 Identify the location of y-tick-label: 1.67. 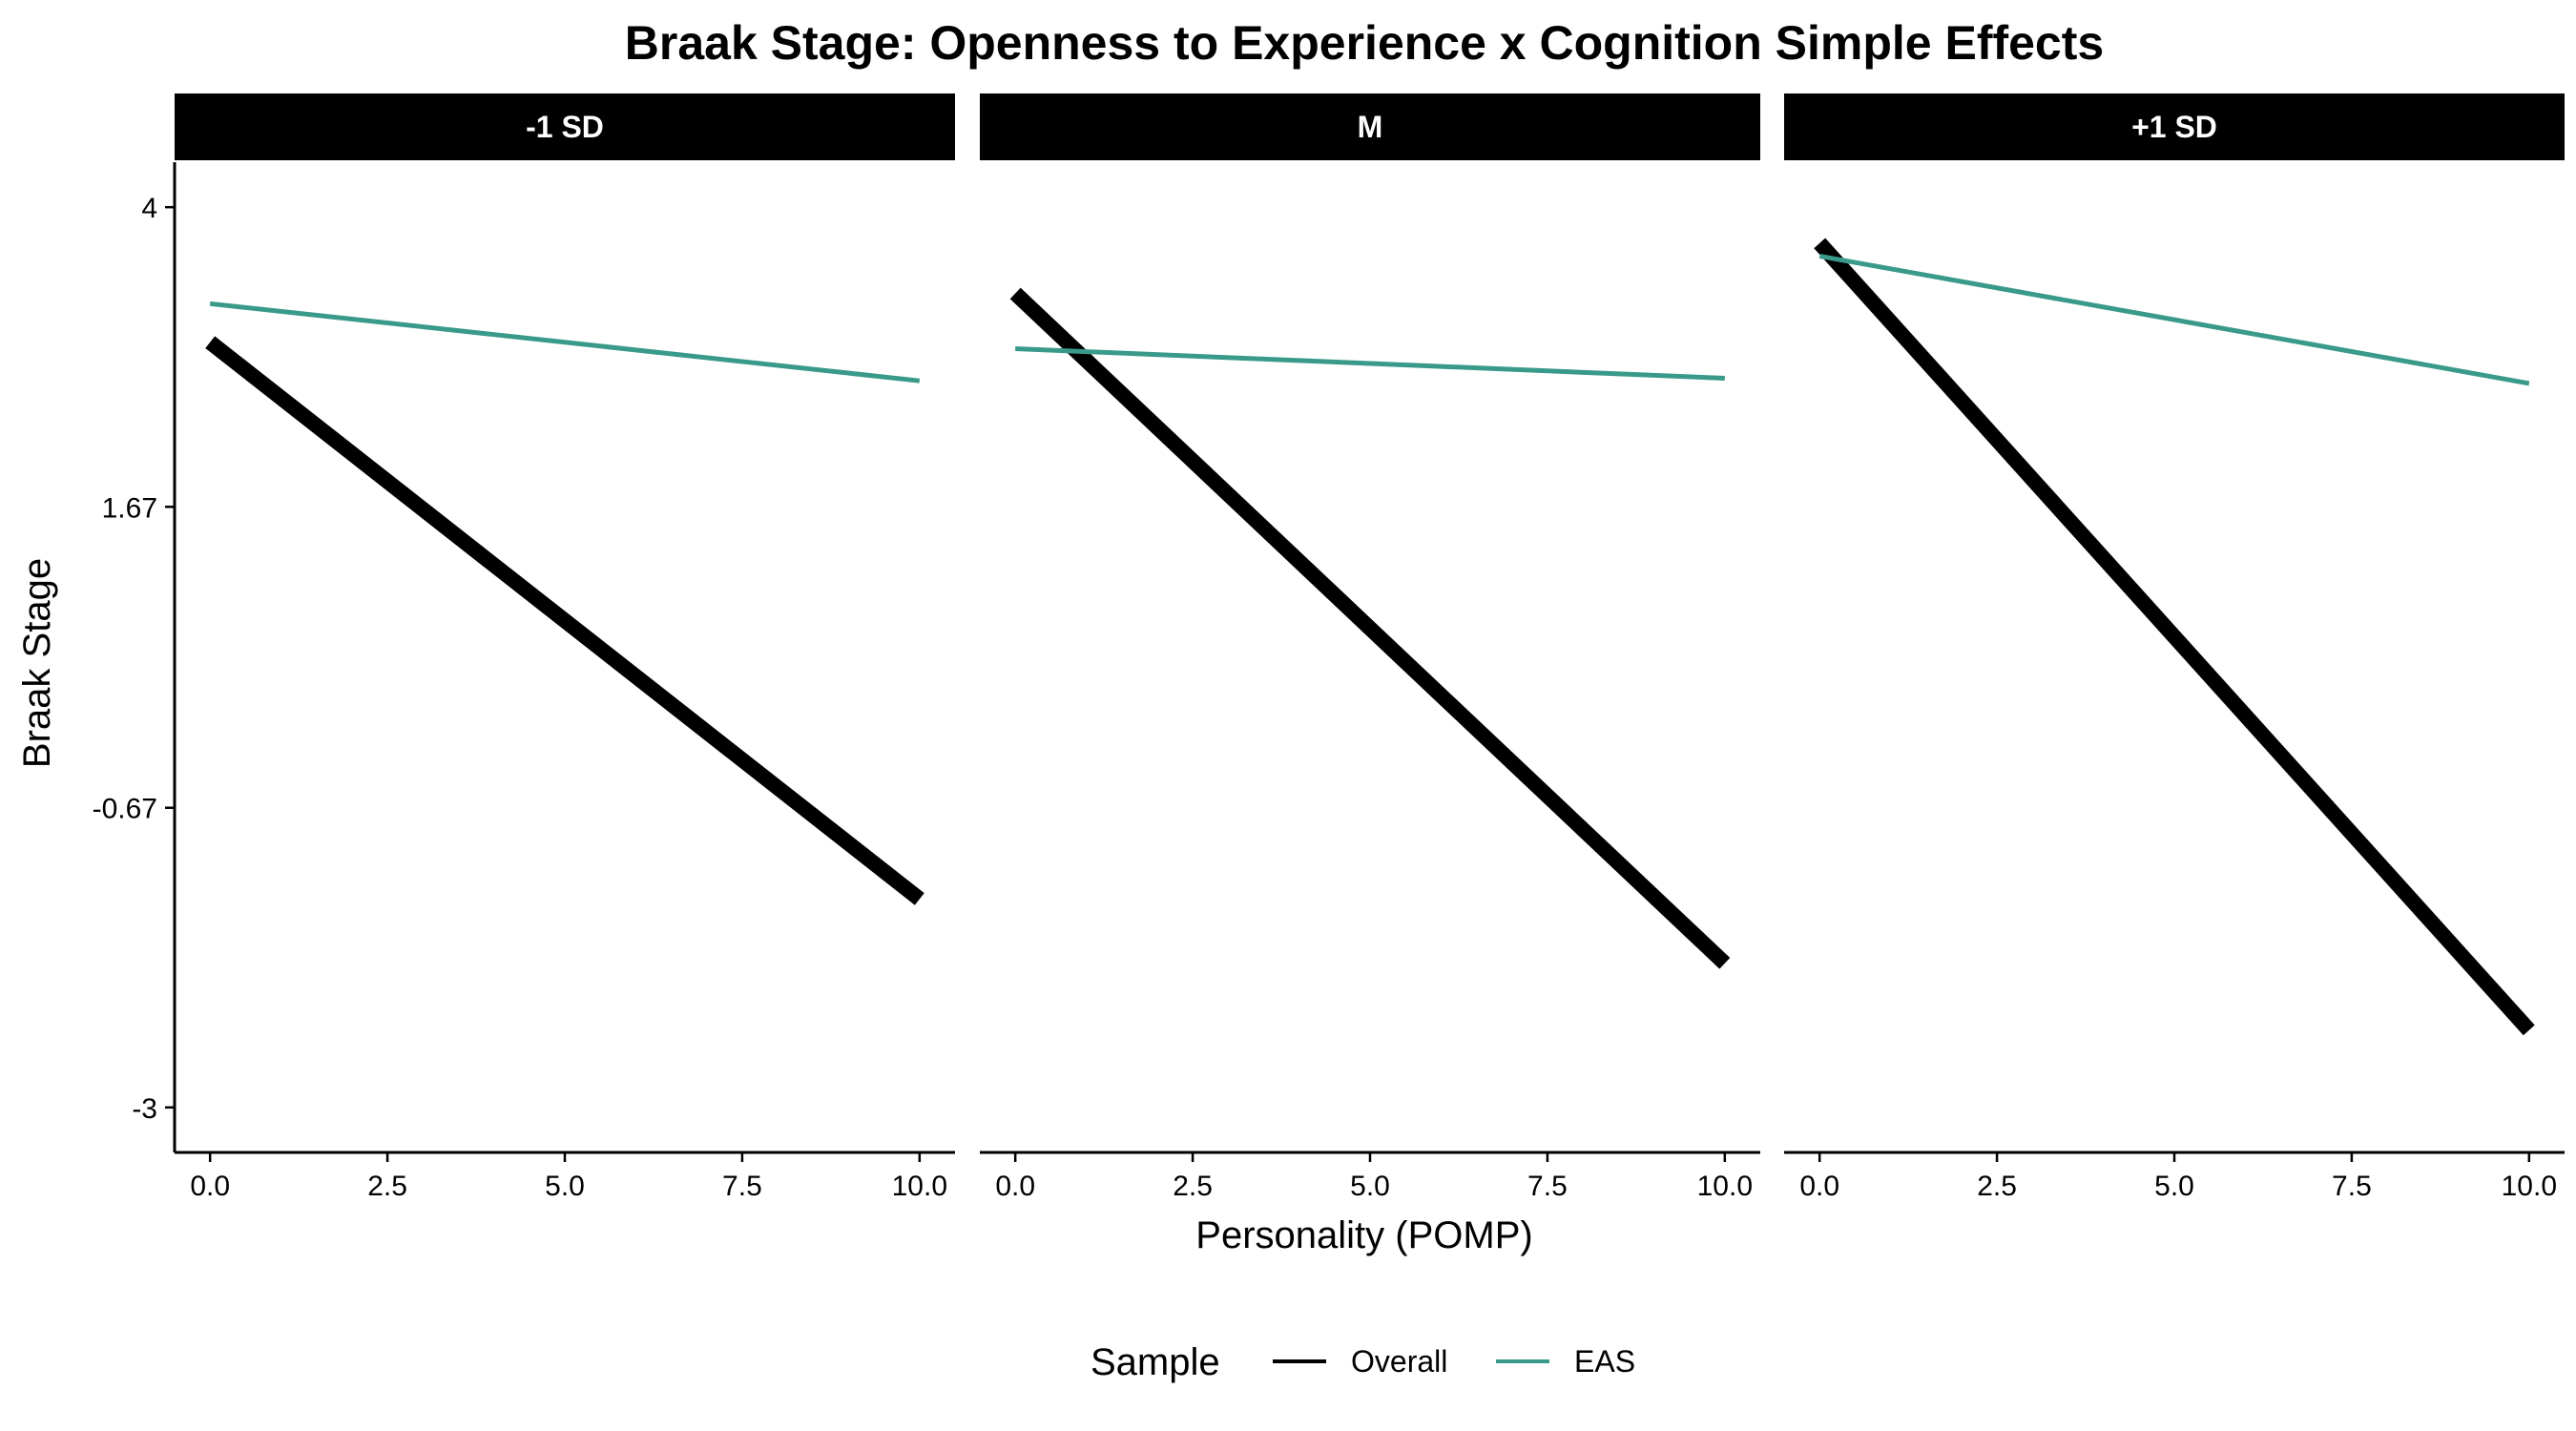
(129, 508).